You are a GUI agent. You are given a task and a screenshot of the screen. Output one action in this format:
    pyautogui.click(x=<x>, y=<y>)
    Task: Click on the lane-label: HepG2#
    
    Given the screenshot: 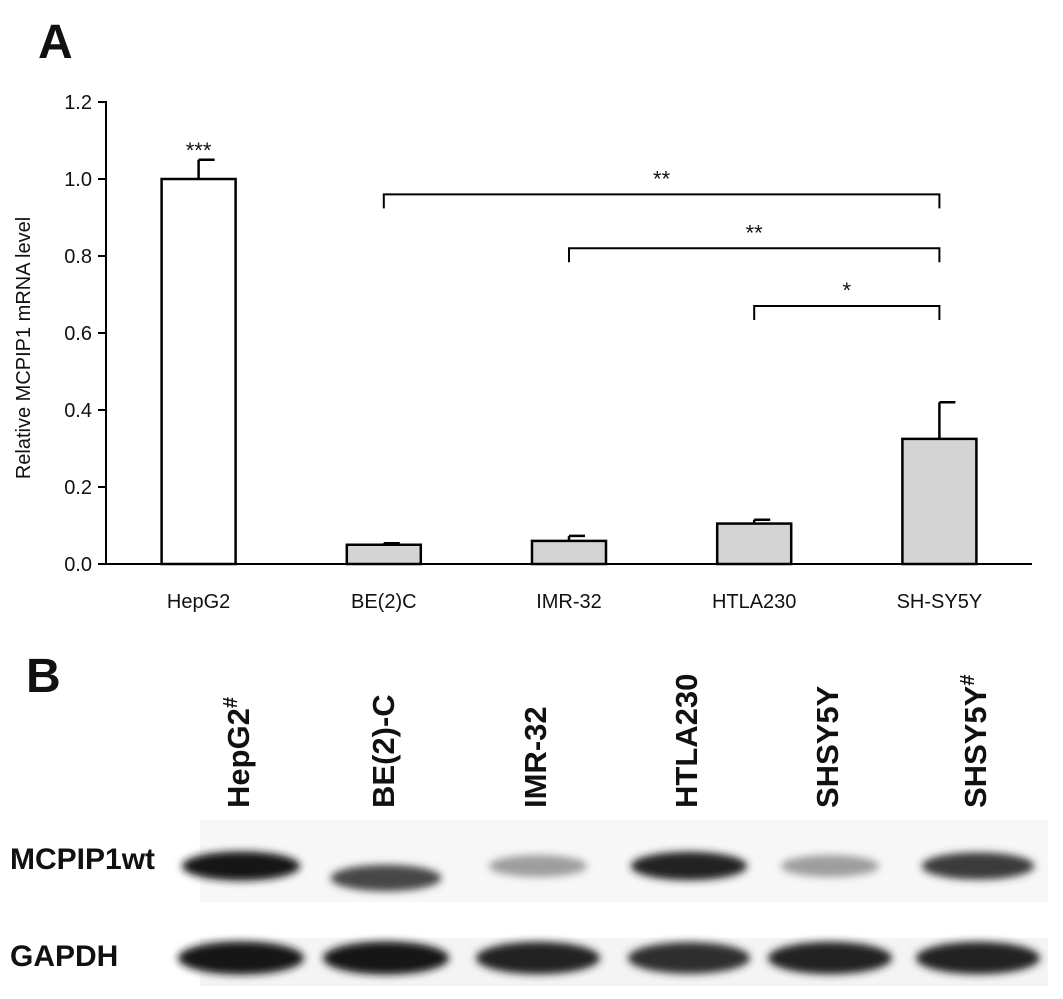 What is the action you would take?
    pyautogui.click(x=238, y=752)
    